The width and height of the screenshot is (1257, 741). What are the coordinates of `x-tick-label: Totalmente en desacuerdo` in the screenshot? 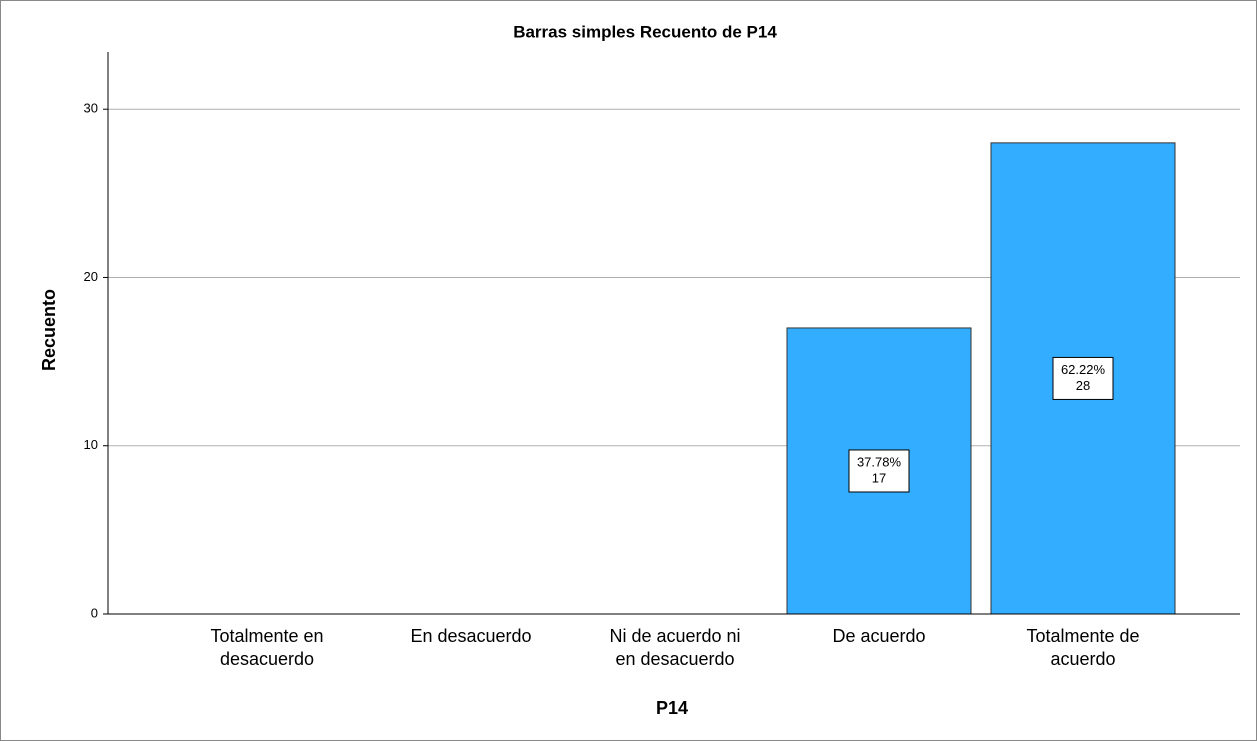 It's located at (266, 647).